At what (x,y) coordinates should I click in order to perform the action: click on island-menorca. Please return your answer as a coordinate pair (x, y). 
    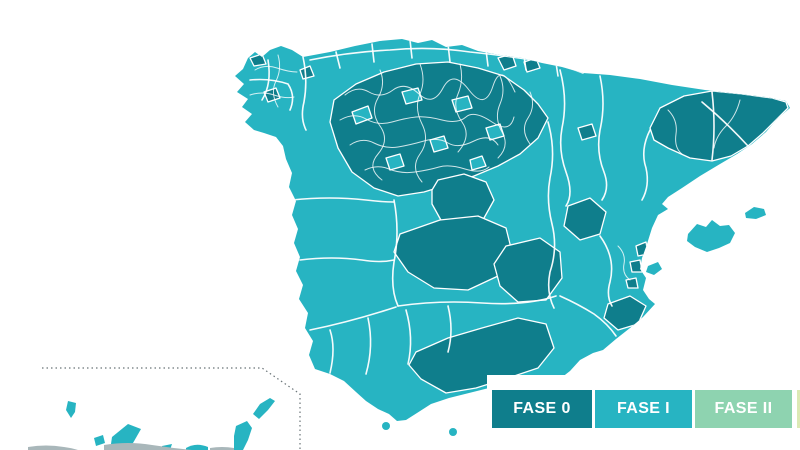
    Looking at the image, I should click on (755, 213).